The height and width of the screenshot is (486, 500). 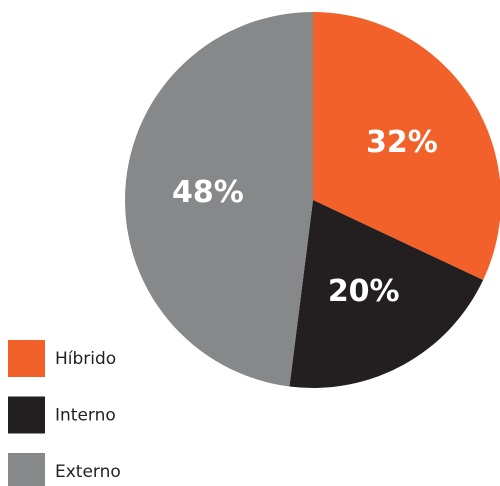 I want to click on slice-label: 48%, so click(x=208, y=192).